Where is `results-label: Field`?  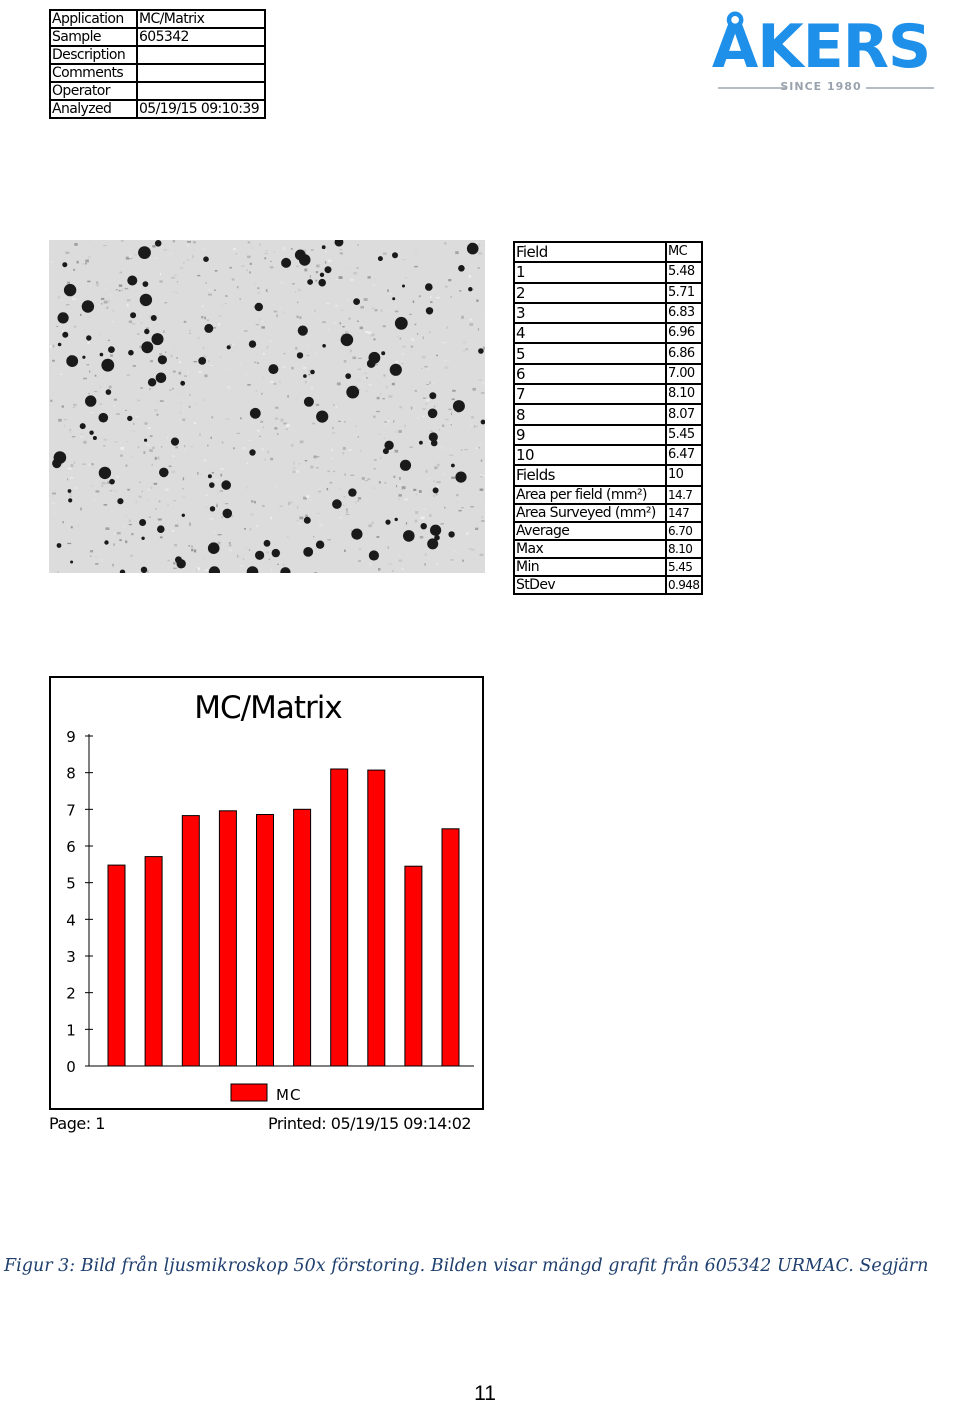
results-label: Field is located at coordinates (590, 252).